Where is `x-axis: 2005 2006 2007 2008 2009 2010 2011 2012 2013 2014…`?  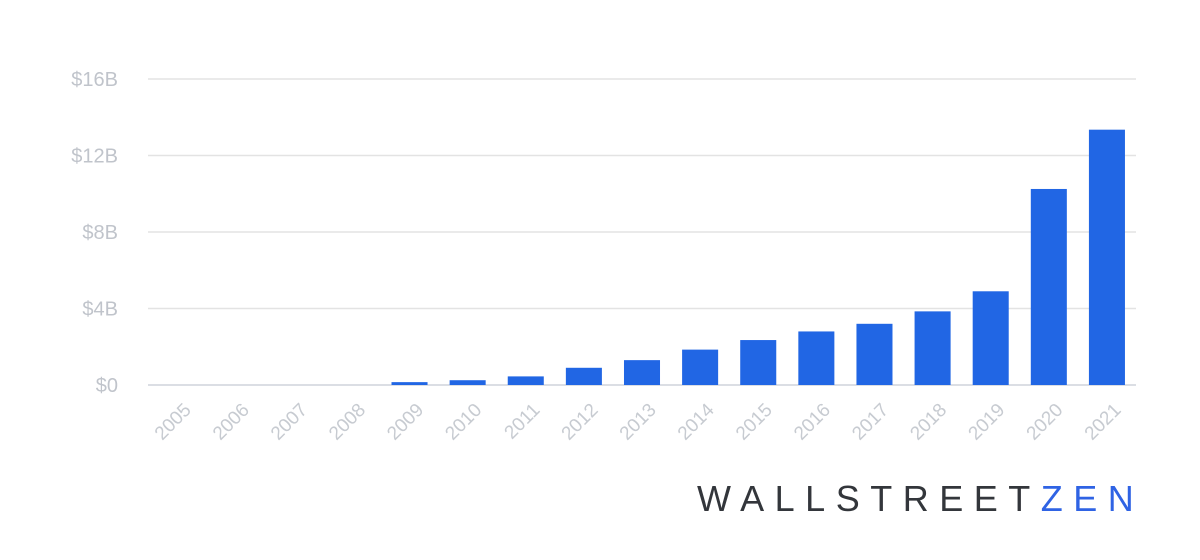 x-axis: 2005 2006 2007 2008 2009 2010 2011 2012 2013 2014… is located at coordinates (638, 421).